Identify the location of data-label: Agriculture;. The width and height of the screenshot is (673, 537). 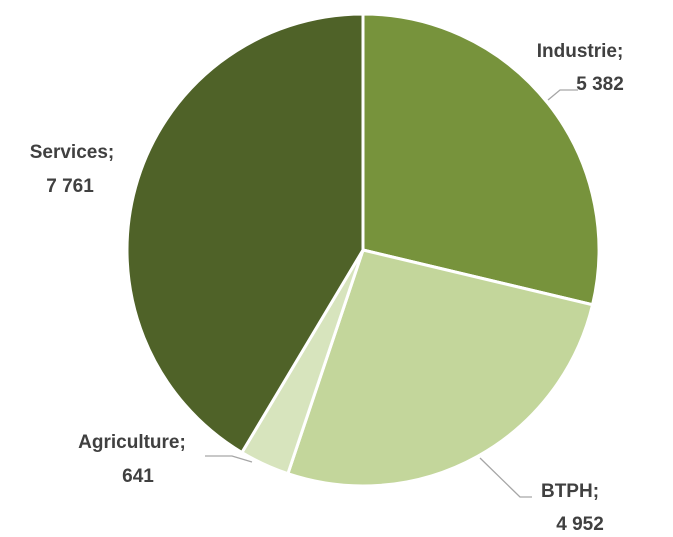
(132, 442).